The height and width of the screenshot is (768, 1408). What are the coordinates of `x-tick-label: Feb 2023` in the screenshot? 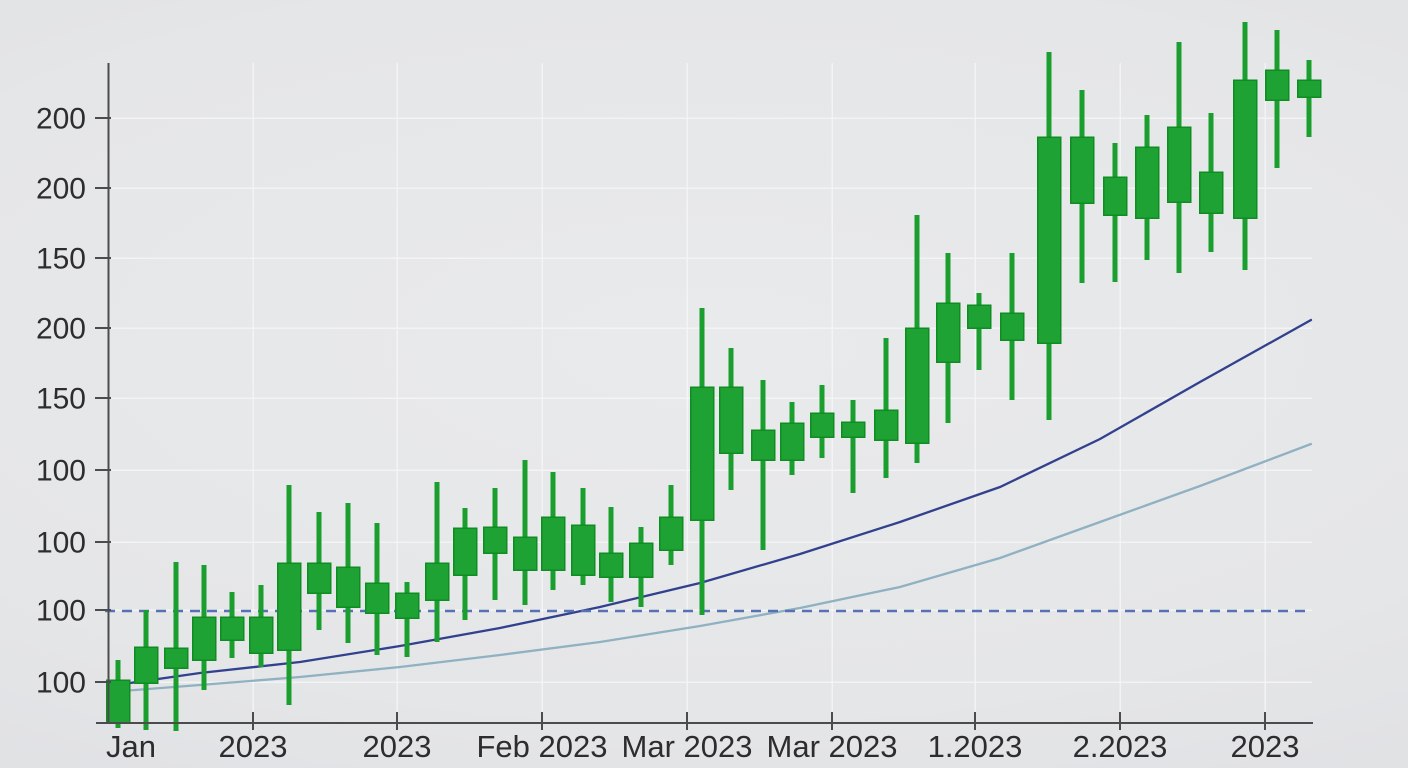 It's located at (542, 746).